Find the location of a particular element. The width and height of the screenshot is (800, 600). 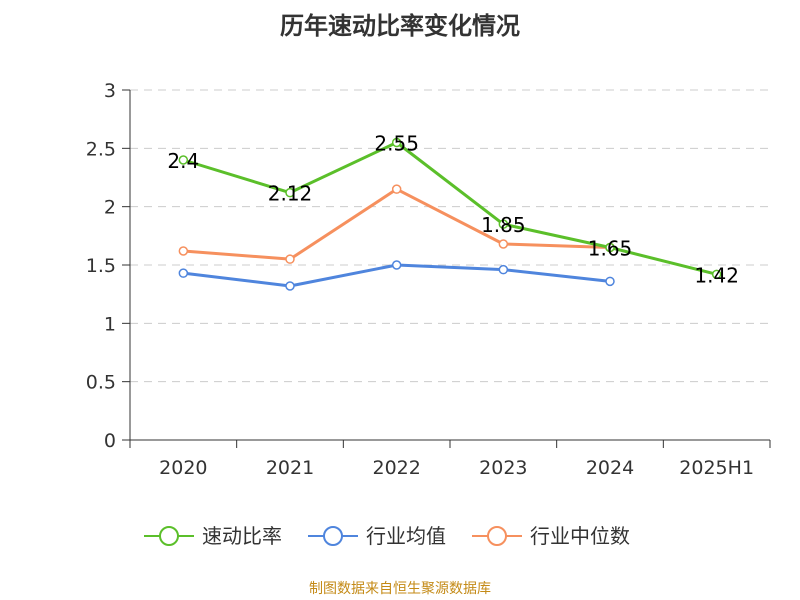

x-tick-label: 2021 is located at coordinates (290, 468).